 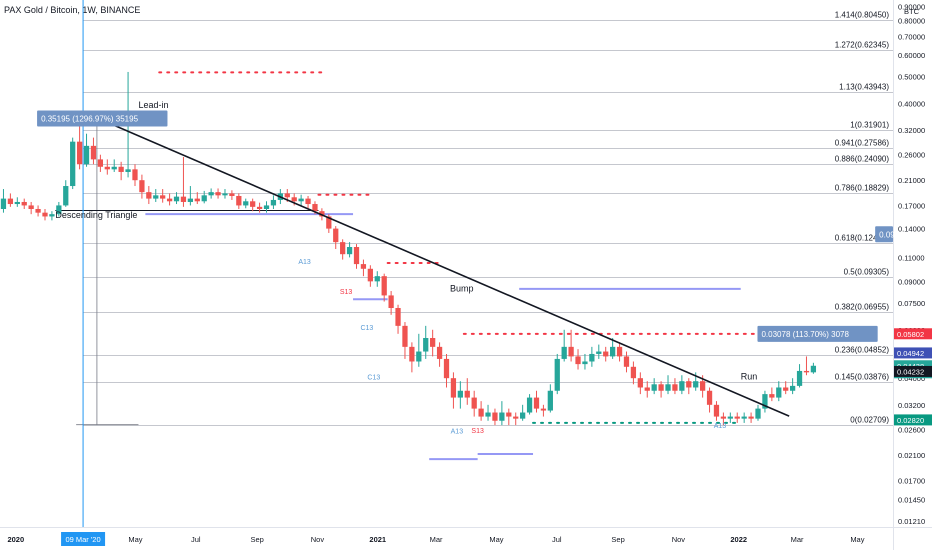 What do you see at coordinates (82, 539) in the screenshot?
I see `crosshair-time-label: 09 Mar '20` at bounding box center [82, 539].